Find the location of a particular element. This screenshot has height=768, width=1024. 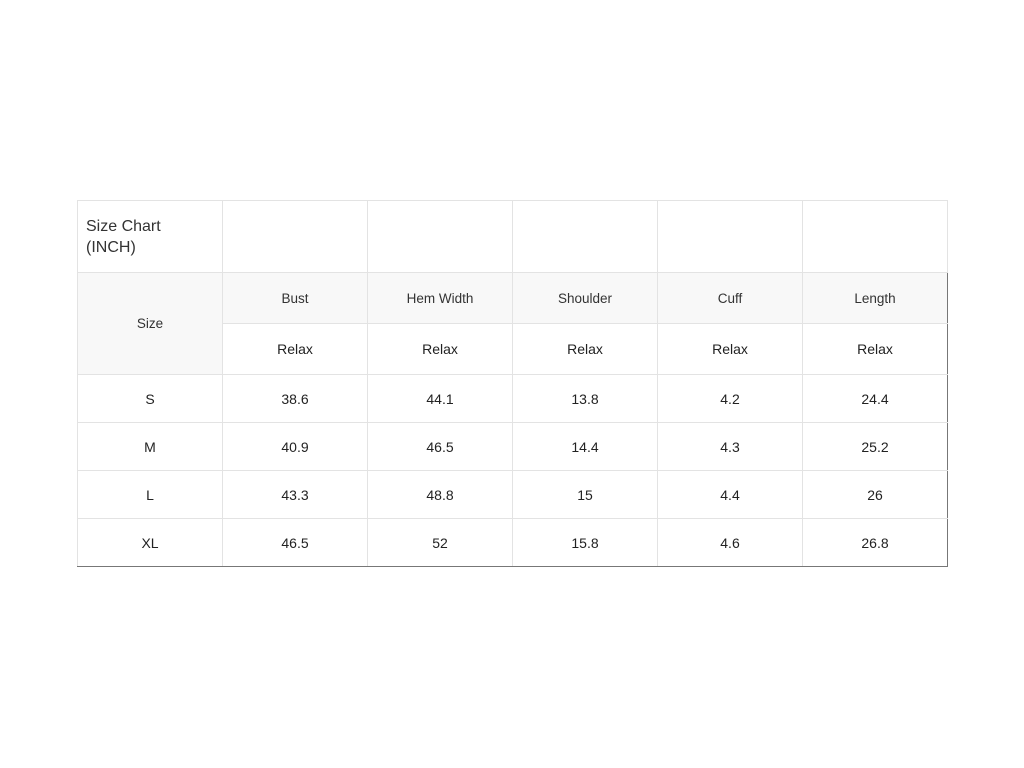

column-header: Bust is located at coordinates (295, 298).